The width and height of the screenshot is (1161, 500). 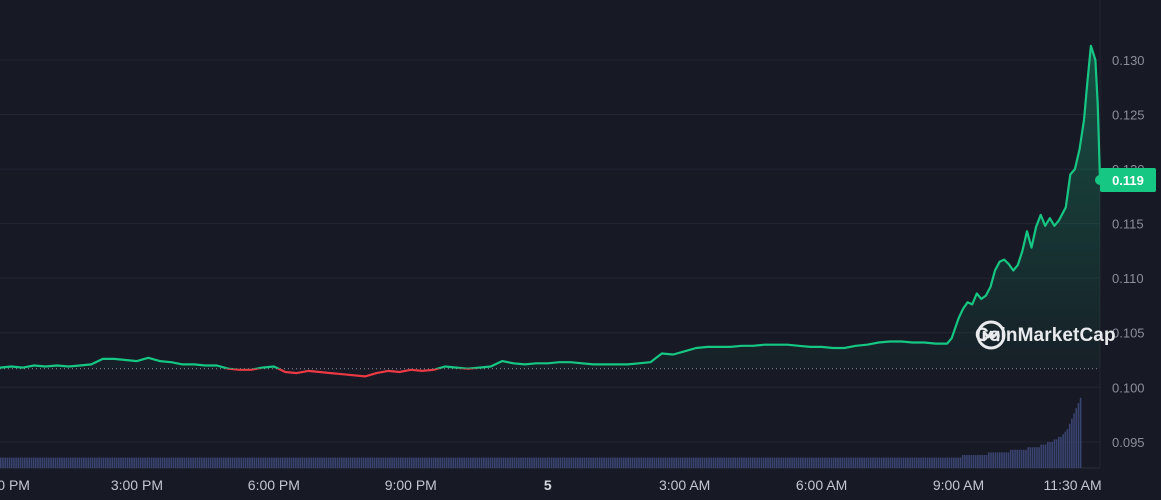 What do you see at coordinates (821, 485) in the screenshot?
I see `x-tick-label: 6:00 AM` at bounding box center [821, 485].